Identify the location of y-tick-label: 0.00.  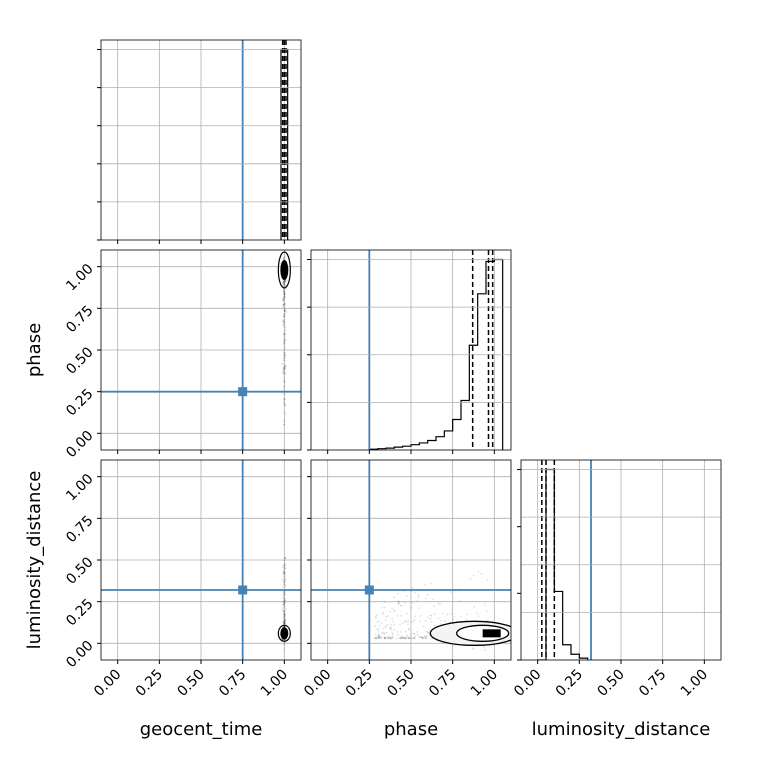
(79, 654).